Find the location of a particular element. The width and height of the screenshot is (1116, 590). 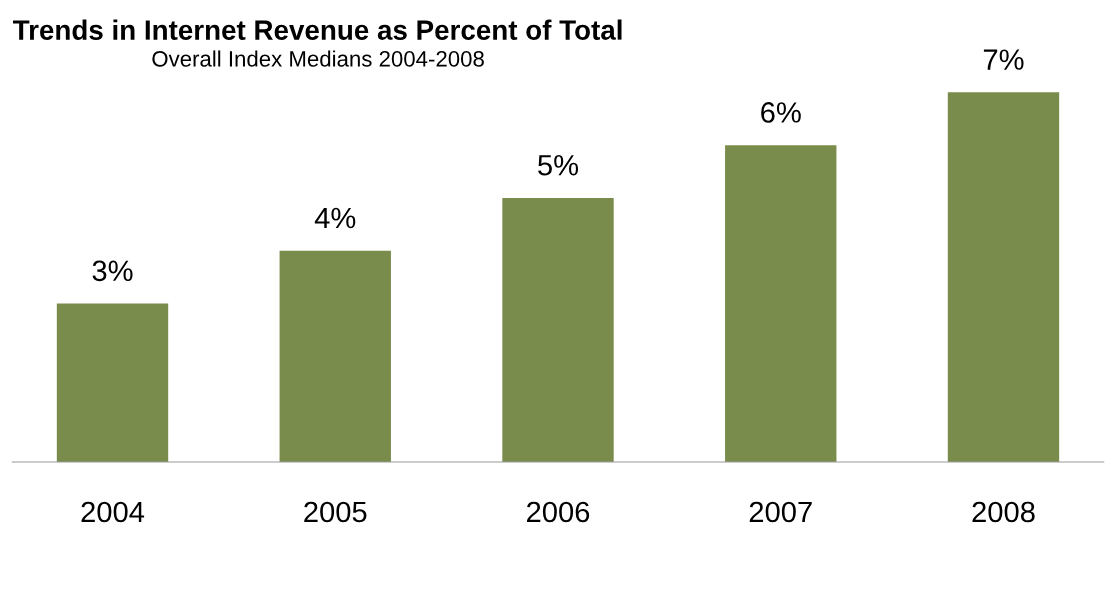

data-label: 3% is located at coordinates (112, 271).